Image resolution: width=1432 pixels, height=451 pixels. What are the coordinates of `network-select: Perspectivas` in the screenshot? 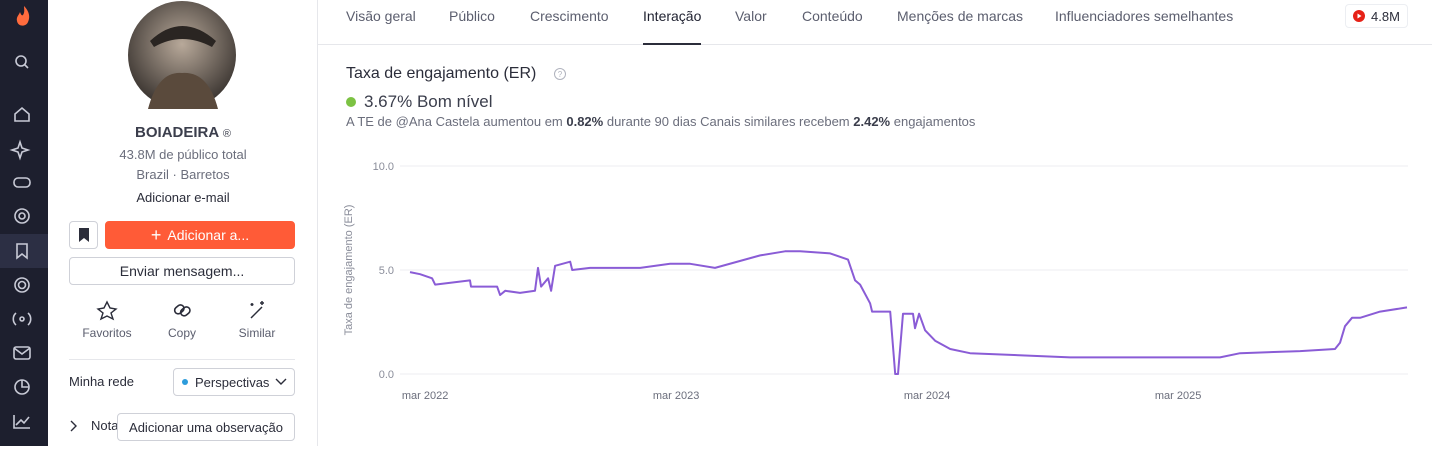 It's located at (234, 382).